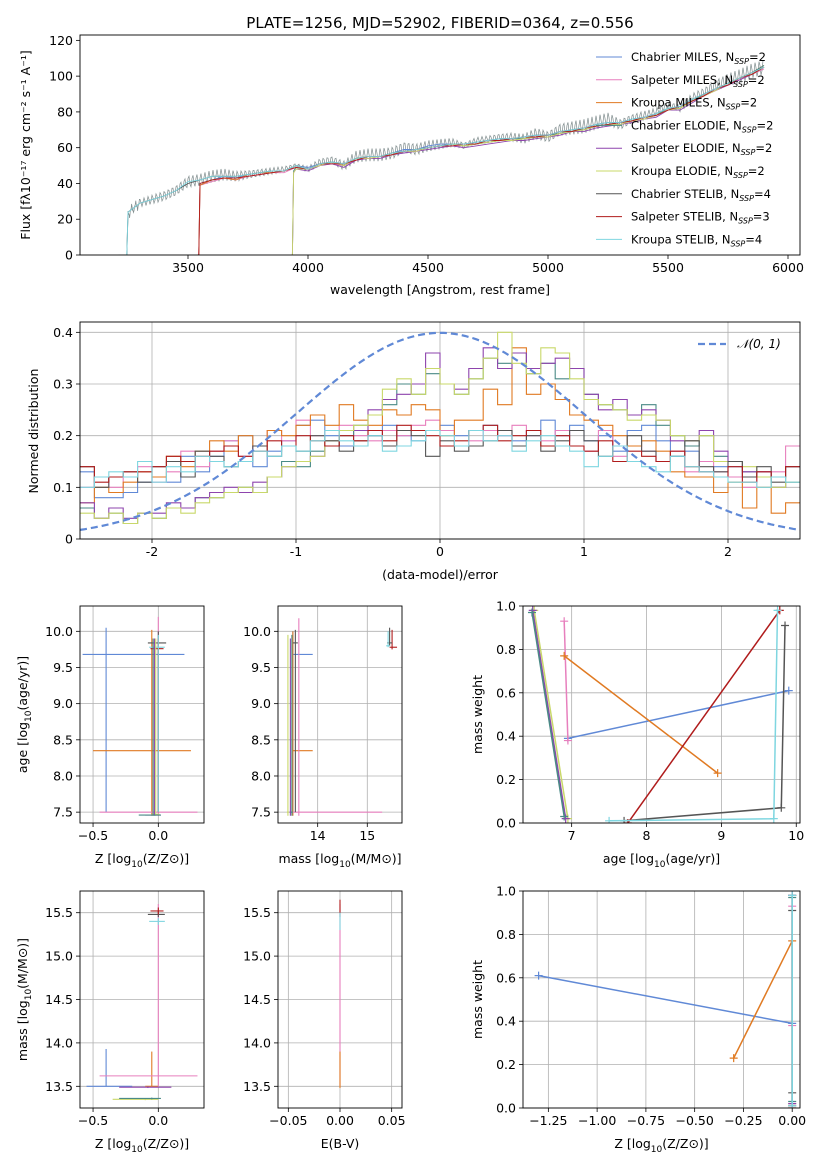 The image size is (819, 1170). What do you see at coordinates (681, 239) in the screenshot?
I see `legend-entry-name: Kroupa STELIB, N` at bounding box center [681, 239].